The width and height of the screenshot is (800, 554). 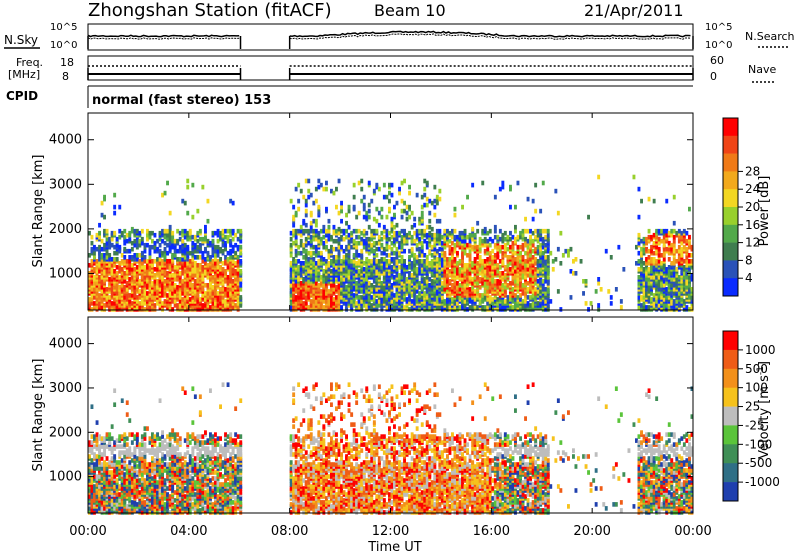 I want to click on date-label: 21/Apr/2011, so click(x=634, y=10).